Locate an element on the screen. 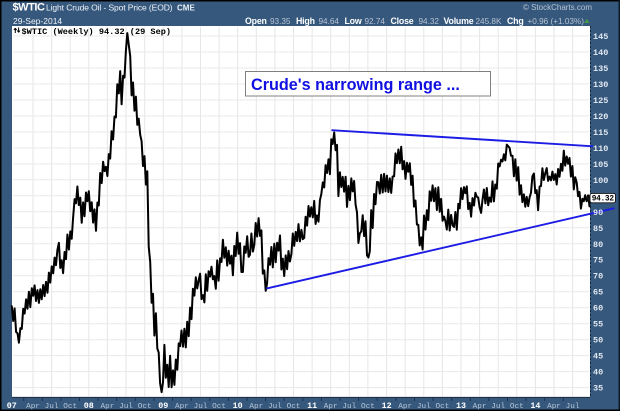 The width and height of the screenshot is (620, 411). svg-text: 29-Sep-2014 is located at coordinates (37, 21).